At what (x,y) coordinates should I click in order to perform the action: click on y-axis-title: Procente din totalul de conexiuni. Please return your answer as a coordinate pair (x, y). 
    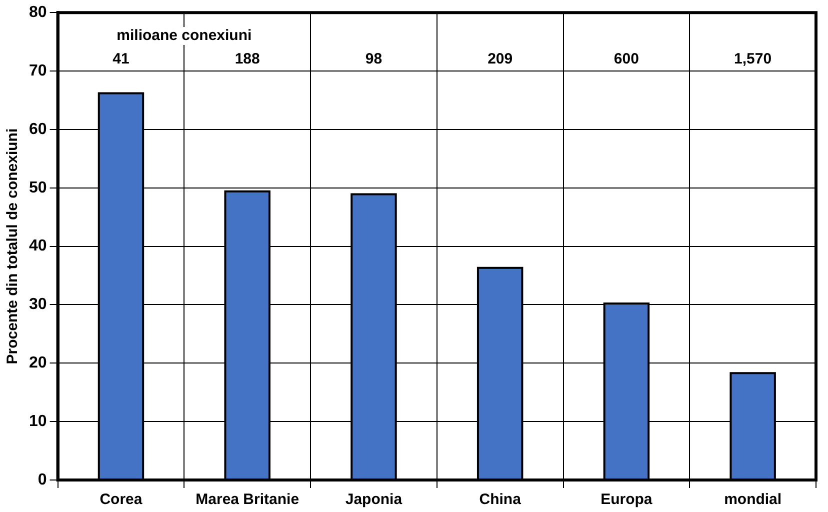
    Looking at the image, I should click on (13, 246).